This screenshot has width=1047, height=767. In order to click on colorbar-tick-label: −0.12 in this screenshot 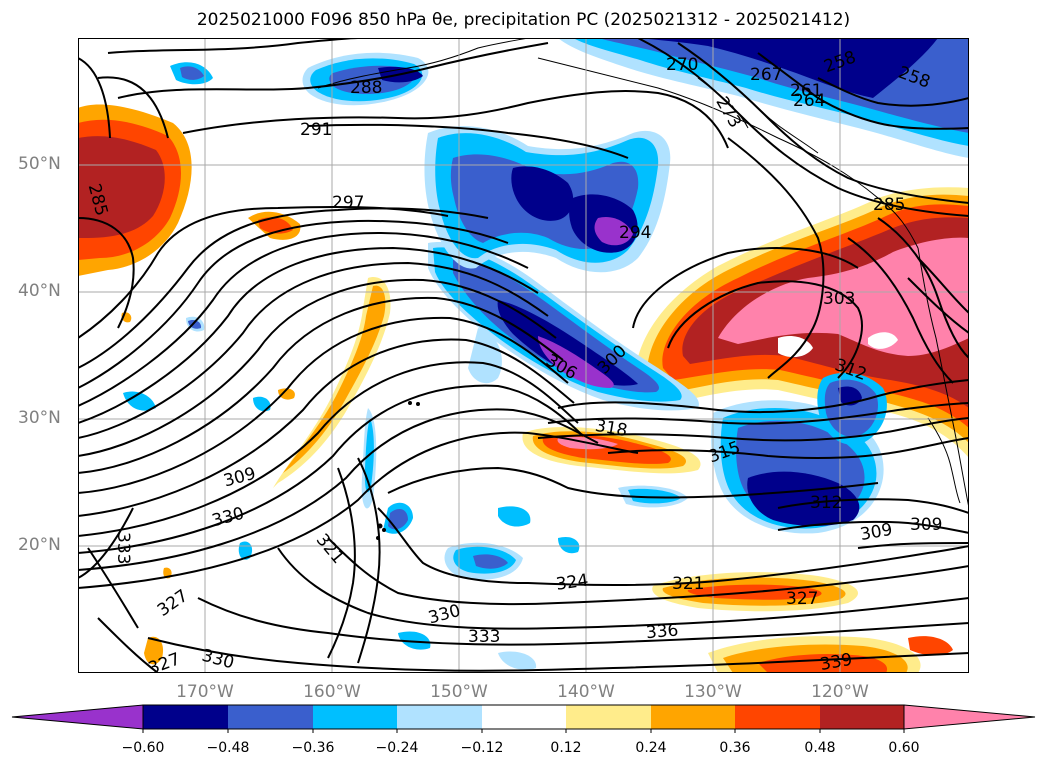, I will do `click(482, 748)`.